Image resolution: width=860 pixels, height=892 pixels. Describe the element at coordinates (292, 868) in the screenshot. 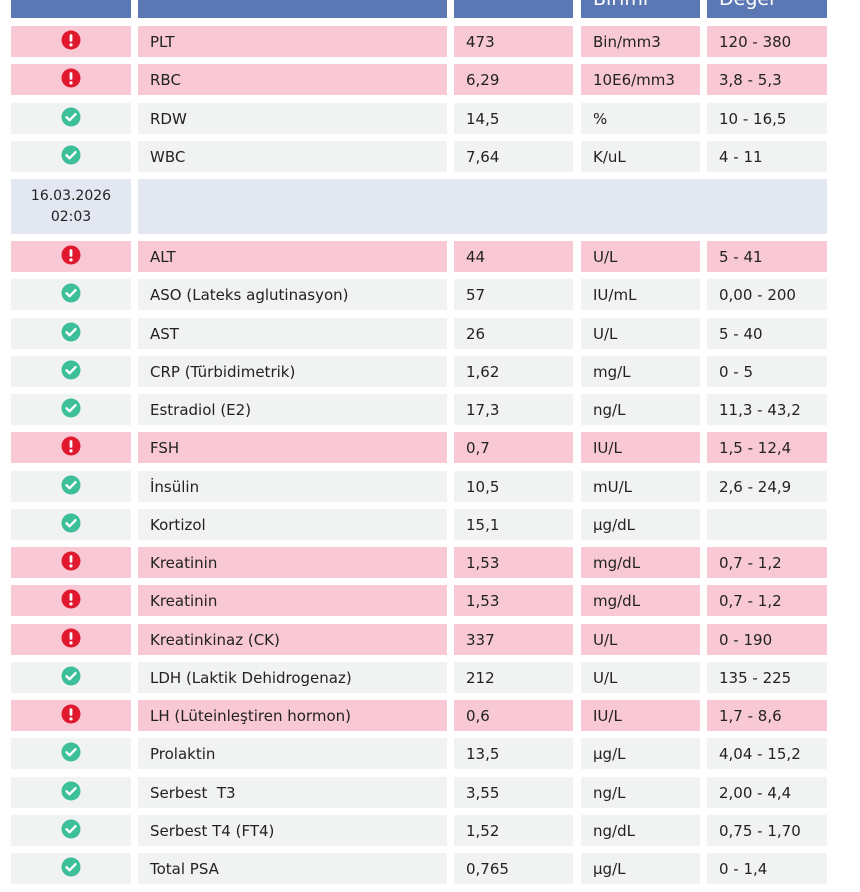

I see `test-cell: Total PSA` at that location.